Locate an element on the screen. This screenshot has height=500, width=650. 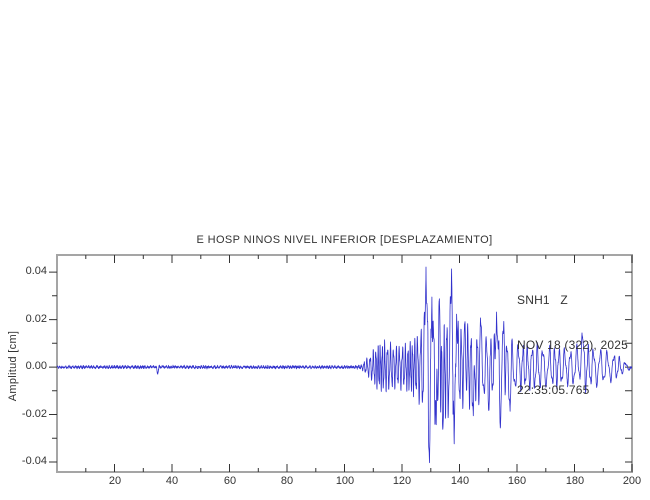
y-tick-label: -0.02 is located at coordinates (34, 414).